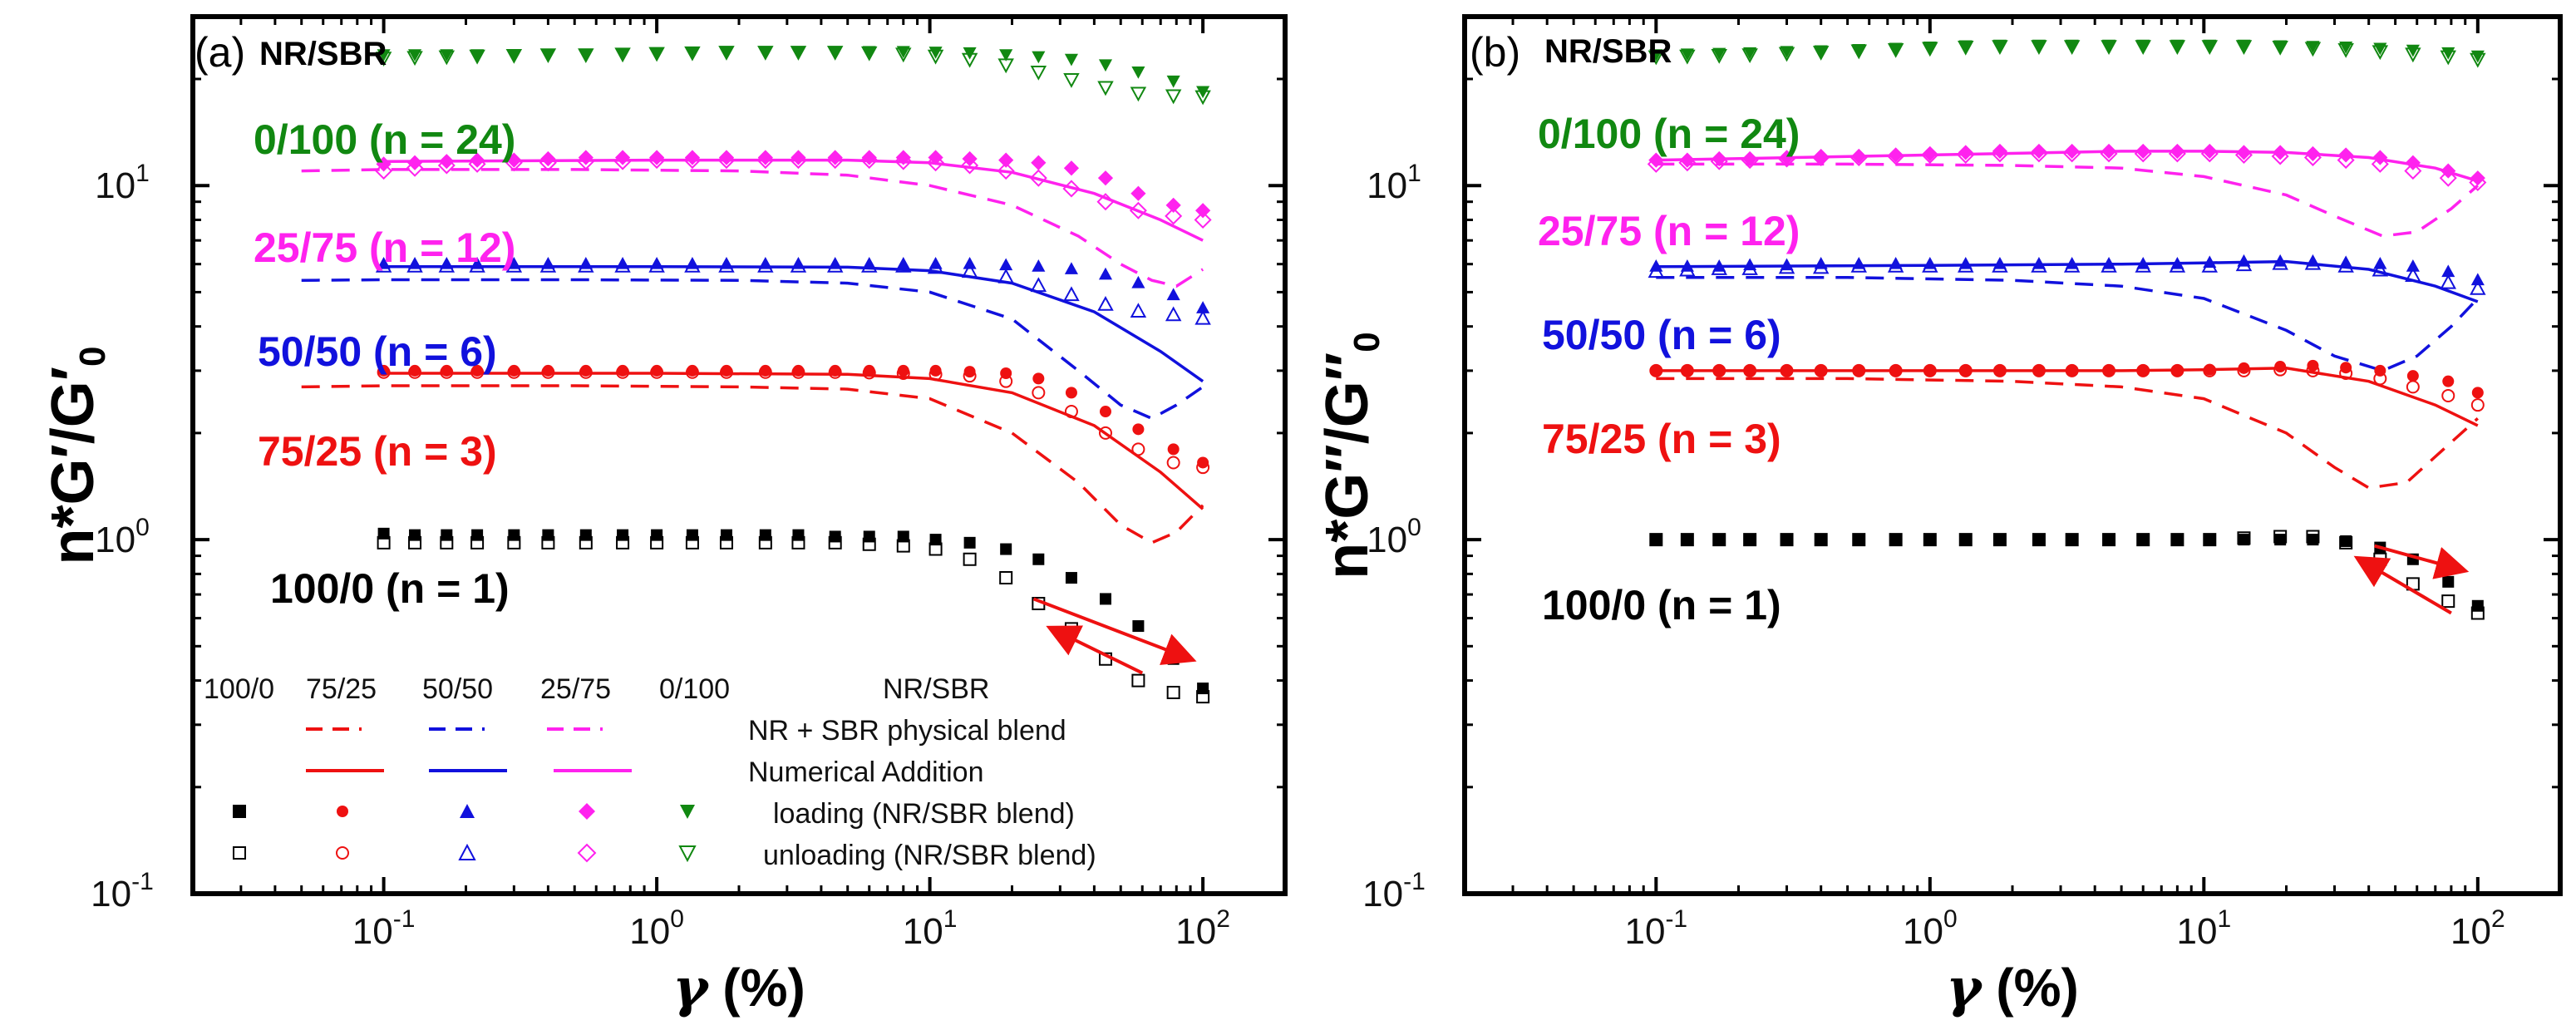  Describe the element at coordinates (738, 988) in the screenshot. I see `panel-a-xlabel: γ (%)` at that location.